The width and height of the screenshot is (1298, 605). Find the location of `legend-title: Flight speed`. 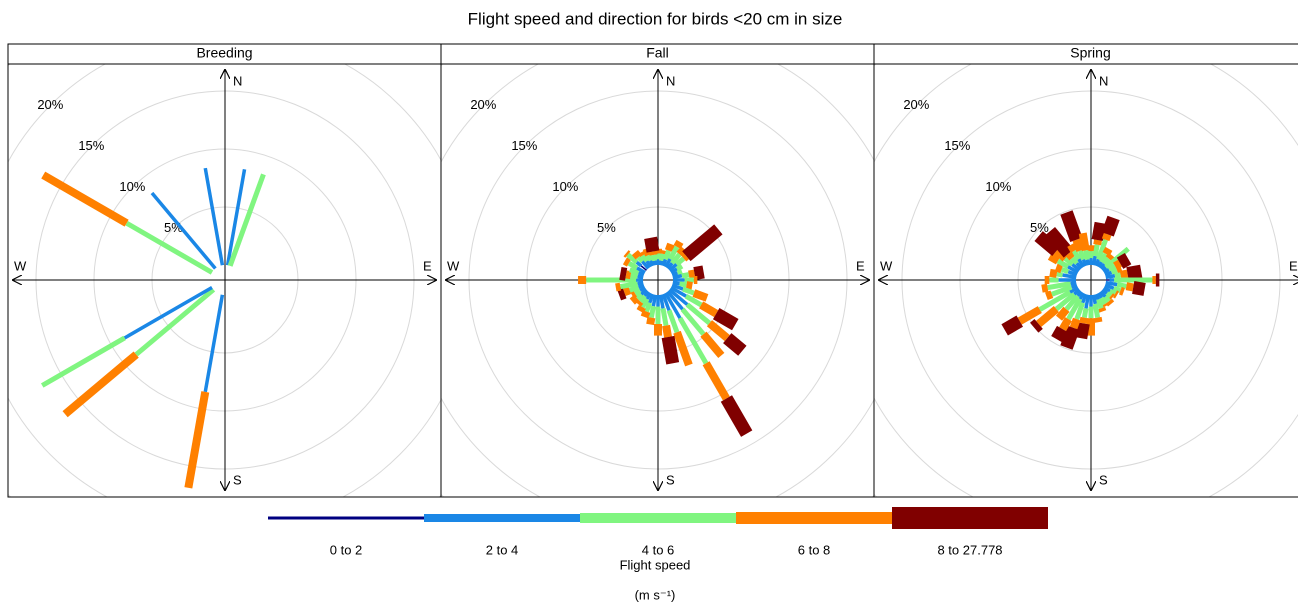

legend-title: Flight speed is located at coordinates (655, 564).